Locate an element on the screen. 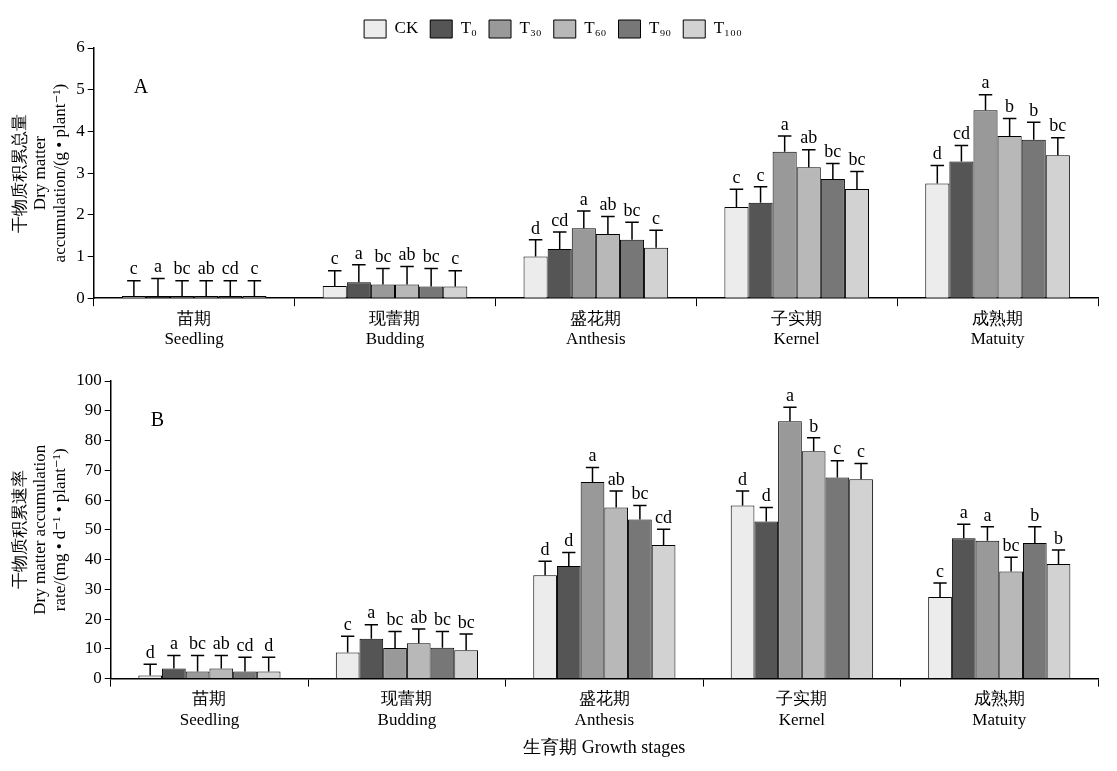 This screenshot has width=1117, height=771. y-tick-label: 5 is located at coordinates (80, 89).